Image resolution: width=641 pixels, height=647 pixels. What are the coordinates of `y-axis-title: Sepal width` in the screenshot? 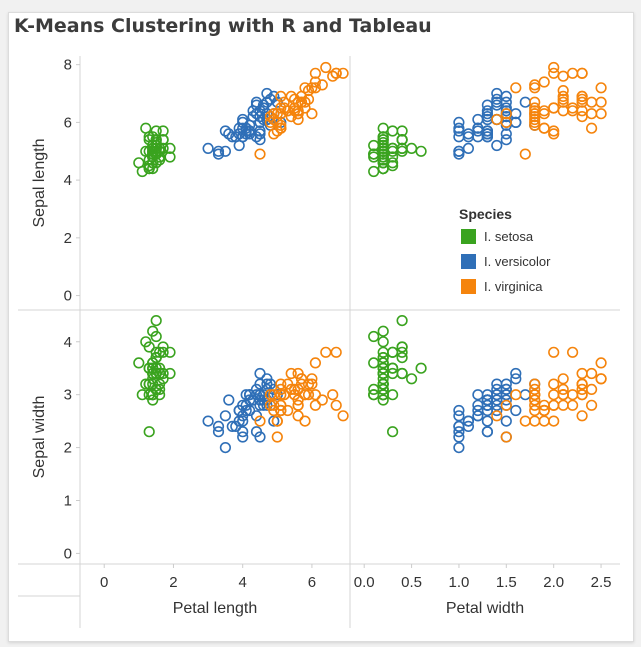 It's located at (39, 437).